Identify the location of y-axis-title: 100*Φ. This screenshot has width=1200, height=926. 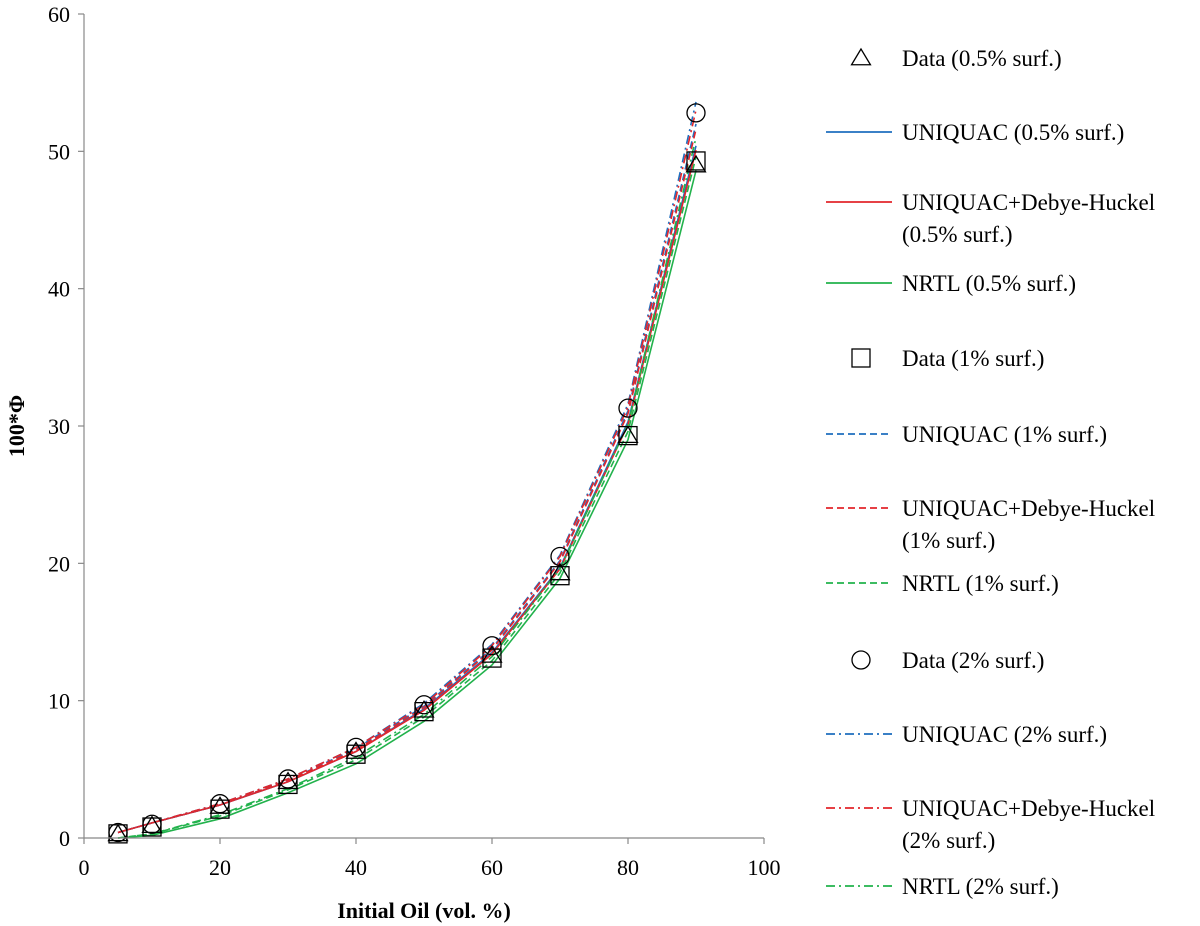
(16, 426).